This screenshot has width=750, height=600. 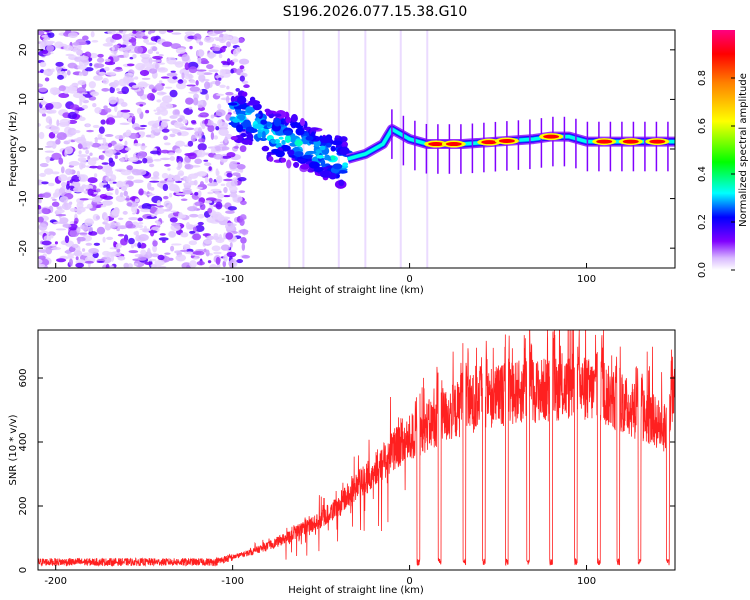 What do you see at coordinates (23, 99) in the screenshot?
I see `y-tick-label: 10` at bounding box center [23, 99].